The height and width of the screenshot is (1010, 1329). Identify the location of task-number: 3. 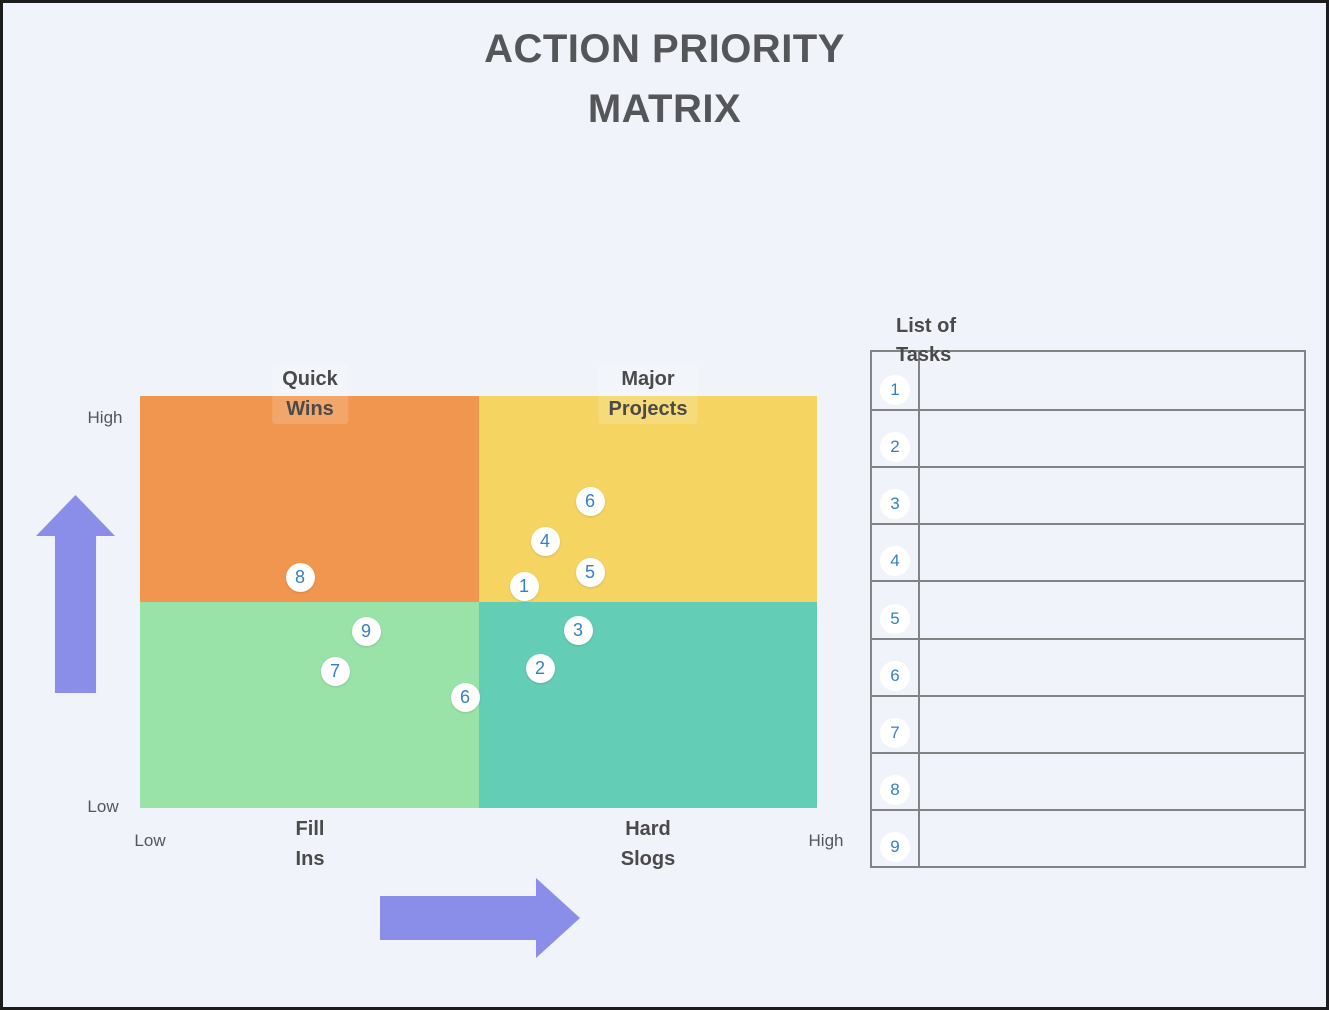
(895, 504).